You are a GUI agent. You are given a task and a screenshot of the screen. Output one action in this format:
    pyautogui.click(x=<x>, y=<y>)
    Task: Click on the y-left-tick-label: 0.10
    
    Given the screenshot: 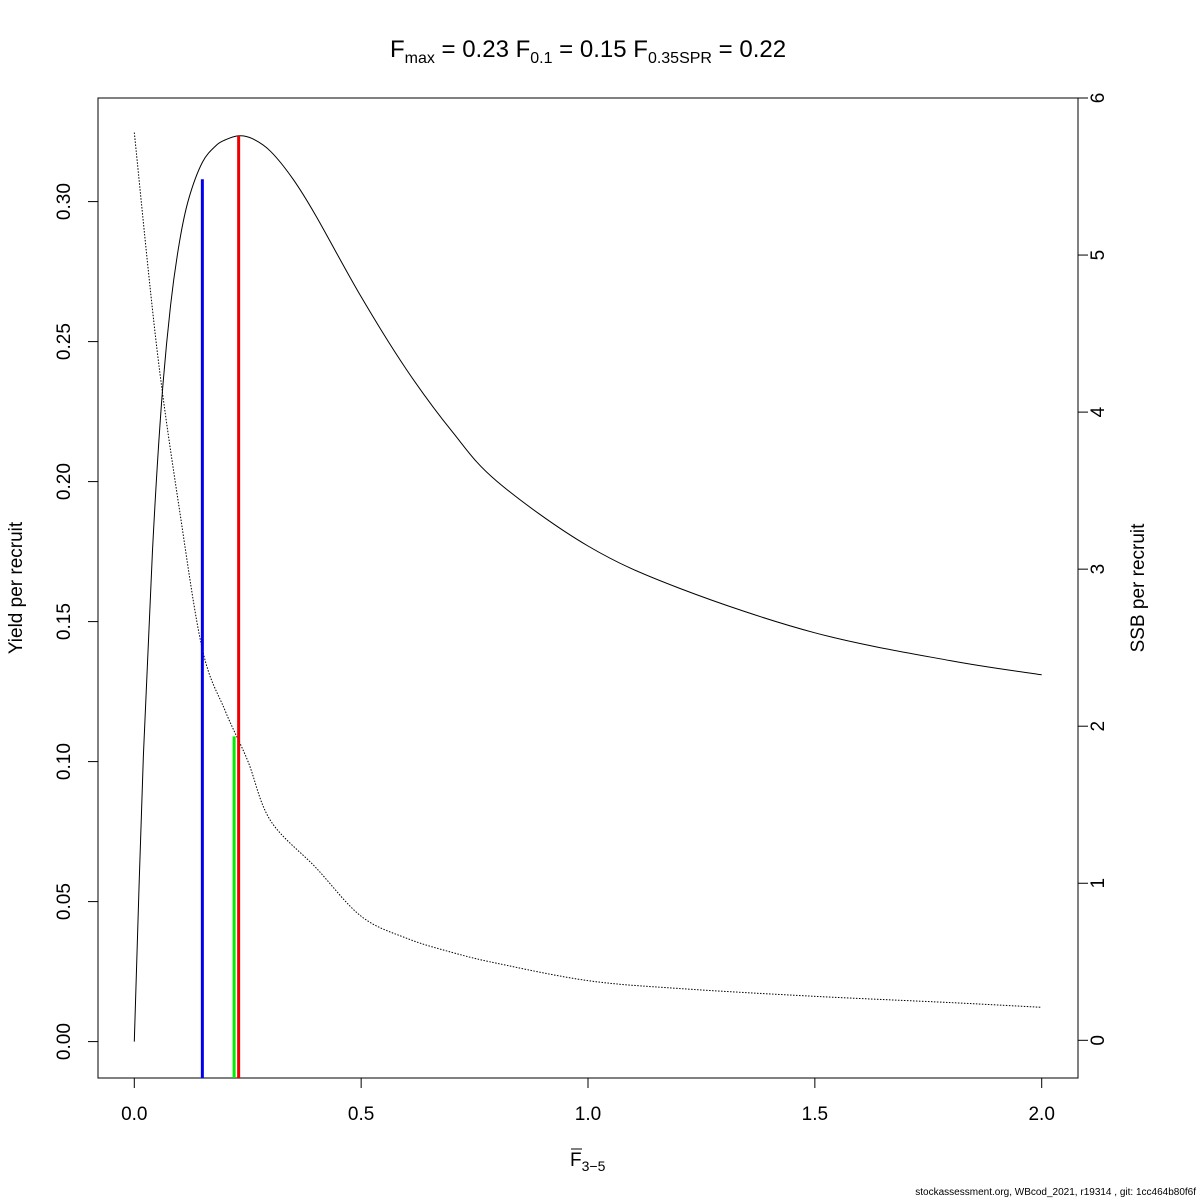 What is the action you would take?
    pyautogui.click(x=64, y=761)
    